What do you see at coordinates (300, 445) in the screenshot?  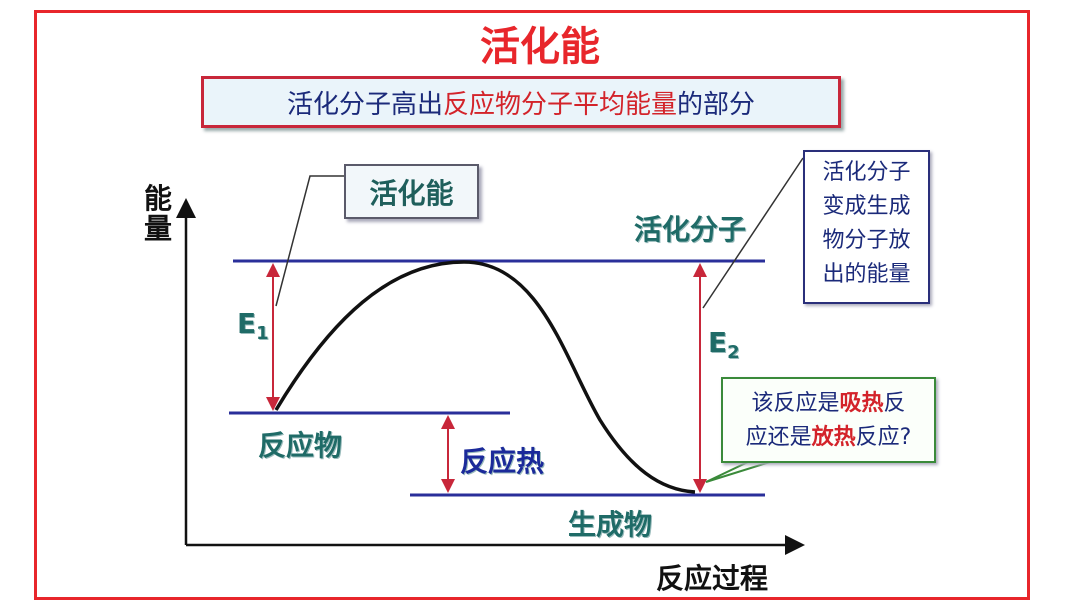 I see `reactant-label: 反应物` at bounding box center [300, 445].